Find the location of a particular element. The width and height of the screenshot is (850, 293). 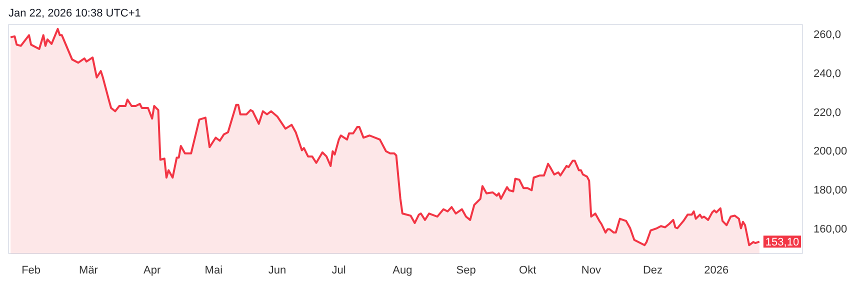

x-tick-label: Feb is located at coordinates (31, 270).